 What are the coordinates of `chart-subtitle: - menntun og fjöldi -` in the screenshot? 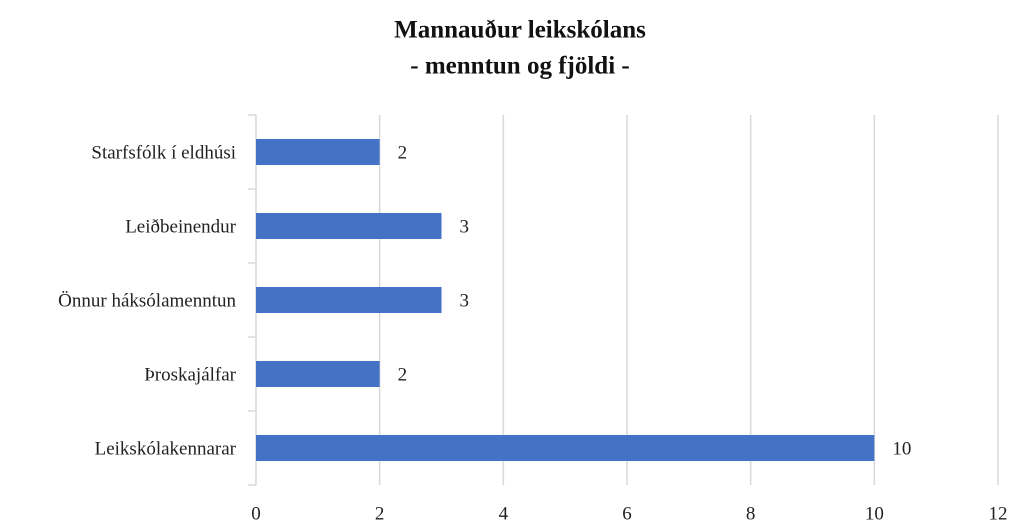 It's located at (519, 66).